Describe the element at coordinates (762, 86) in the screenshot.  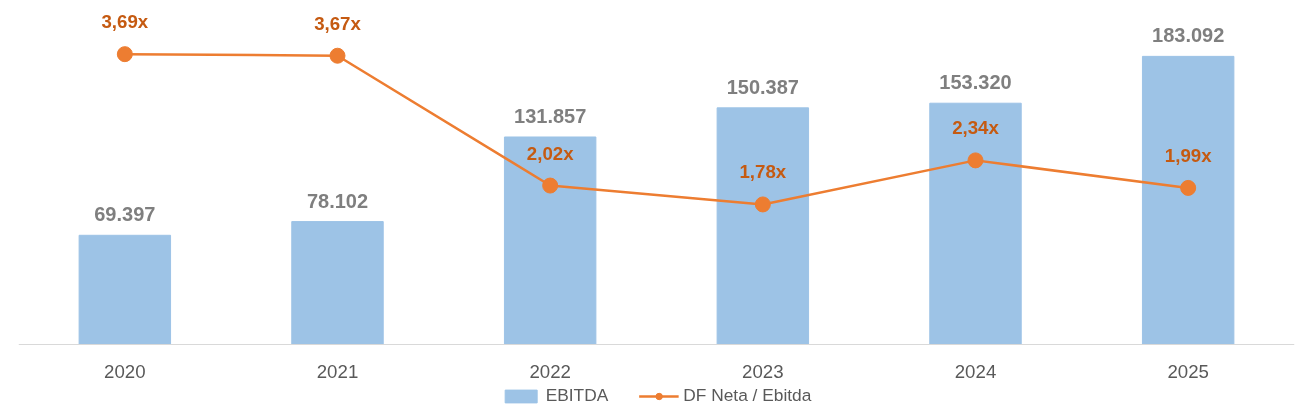
I see `data-label: 150.387` at that location.